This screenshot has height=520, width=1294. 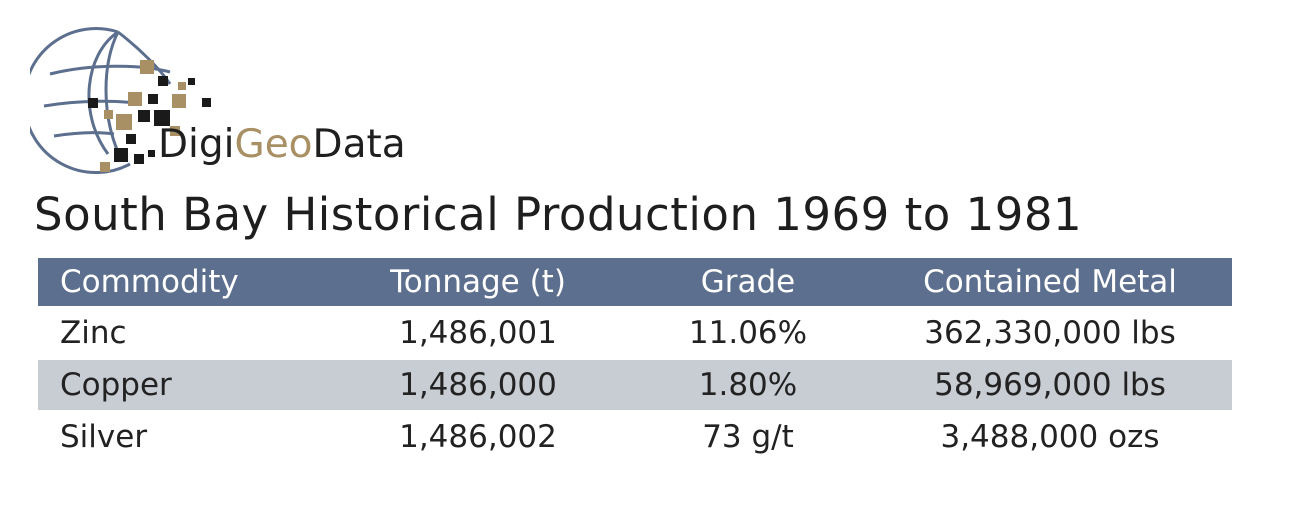 What do you see at coordinates (230, 96) in the screenshot?
I see `logo: DigiGeoData` at bounding box center [230, 96].